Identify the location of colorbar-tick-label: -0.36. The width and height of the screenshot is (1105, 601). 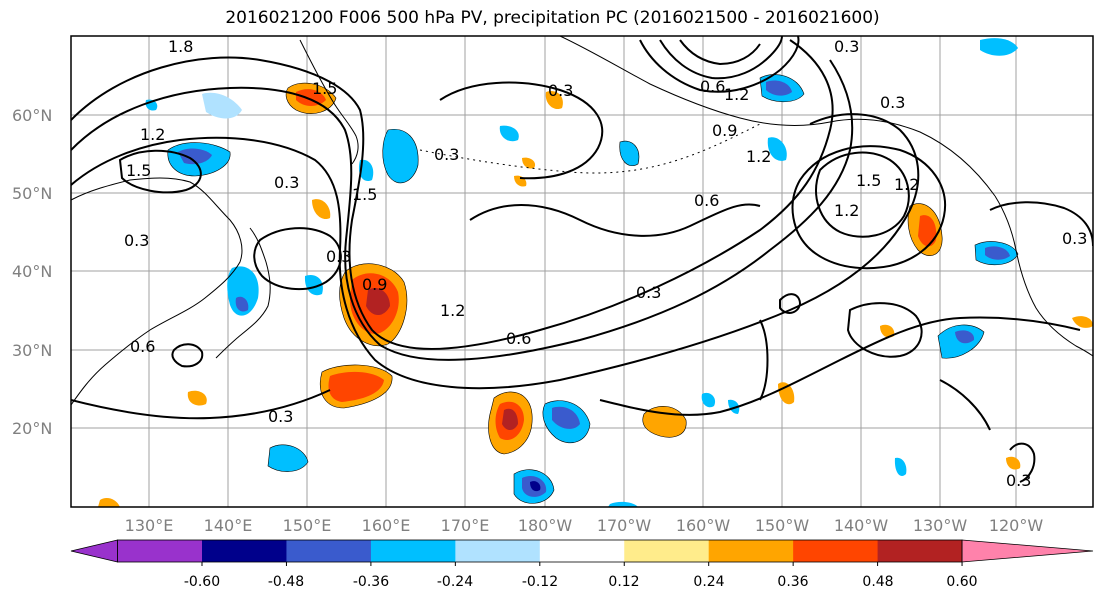
(371, 582).